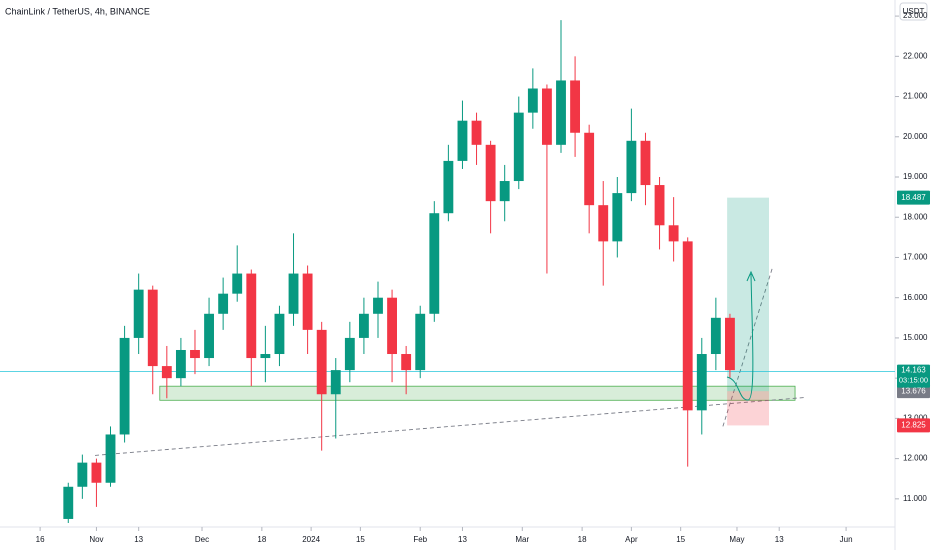  What do you see at coordinates (915, 216) in the screenshot?
I see `y-tick-label: 18.000` at bounding box center [915, 216].